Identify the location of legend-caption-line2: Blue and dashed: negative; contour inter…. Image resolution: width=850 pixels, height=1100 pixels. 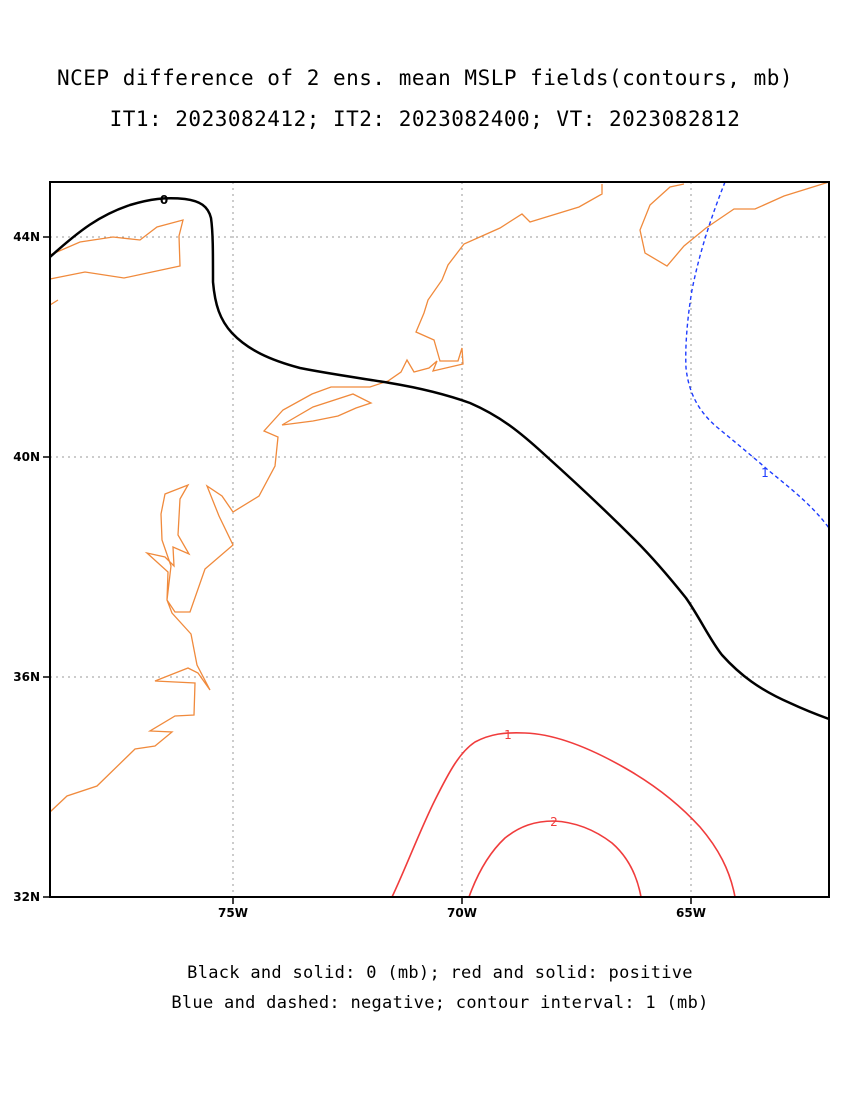
(440, 1003).